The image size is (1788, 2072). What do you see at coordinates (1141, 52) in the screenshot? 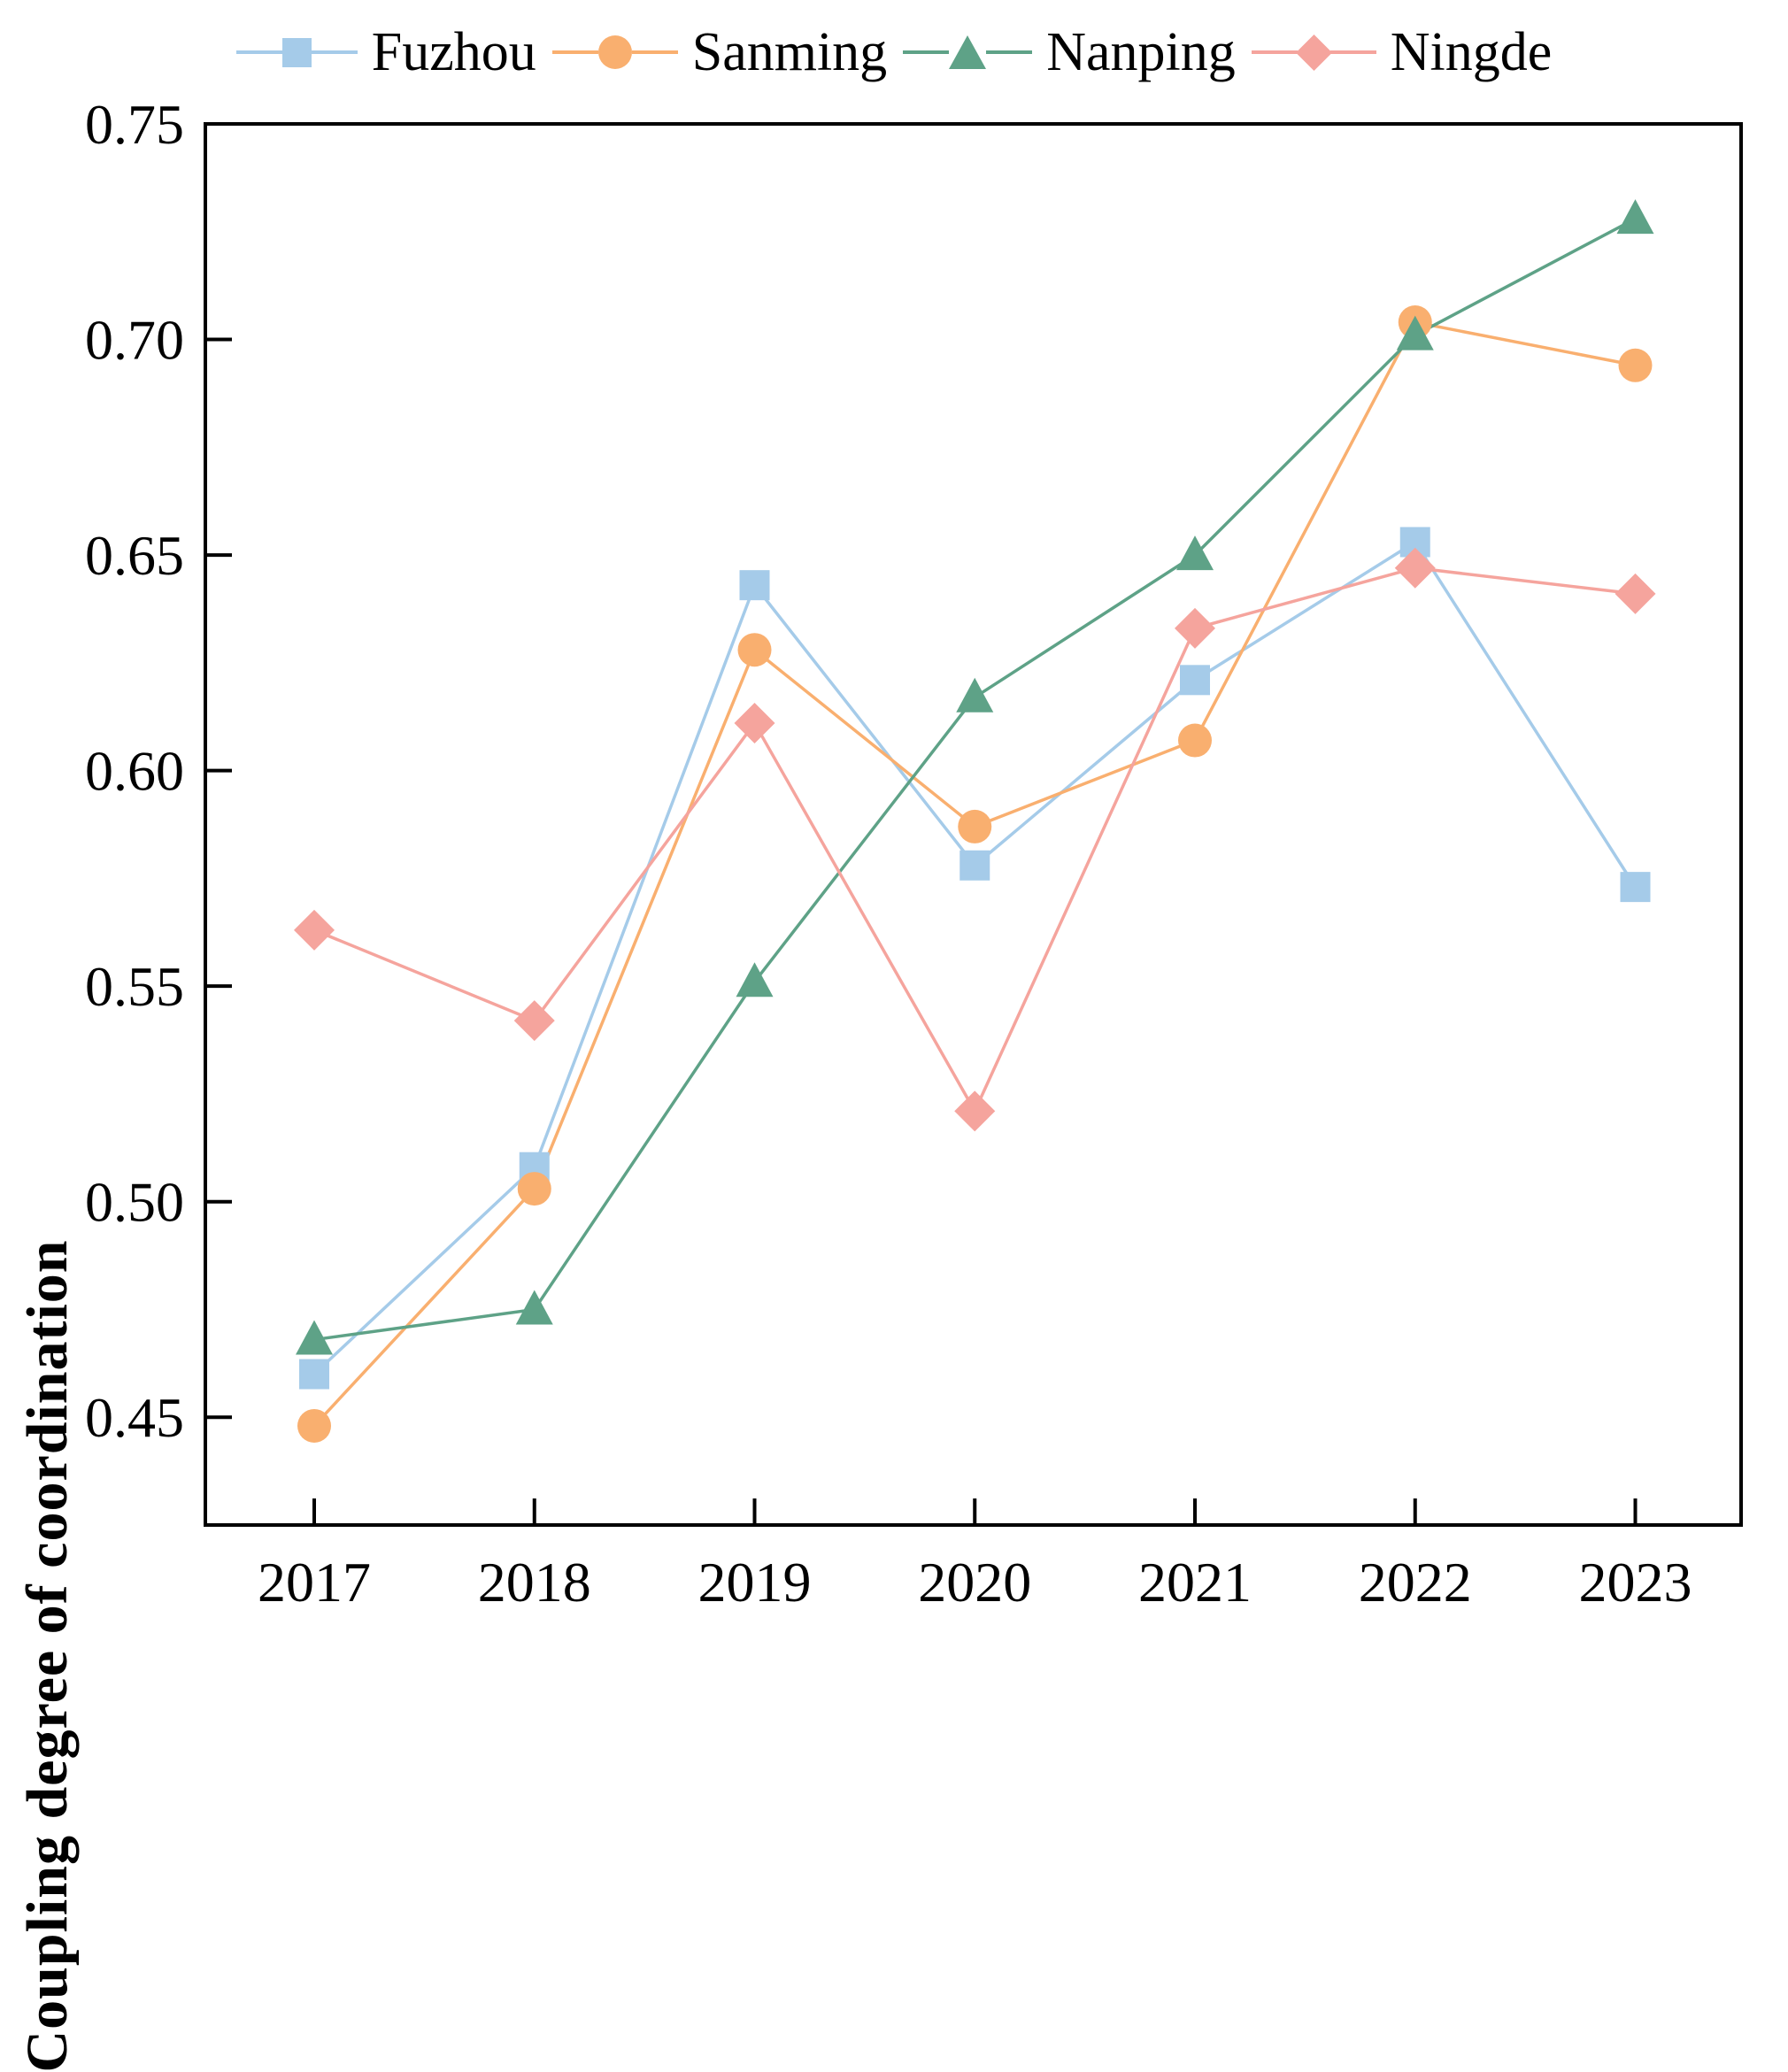
I see `legend-label-nanping: Nanping` at bounding box center [1141, 52].